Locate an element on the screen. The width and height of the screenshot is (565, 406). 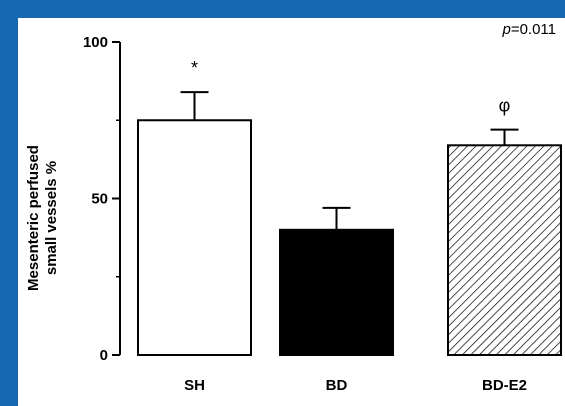
significance-marker-sh: * is located at coordinates (194, 68).